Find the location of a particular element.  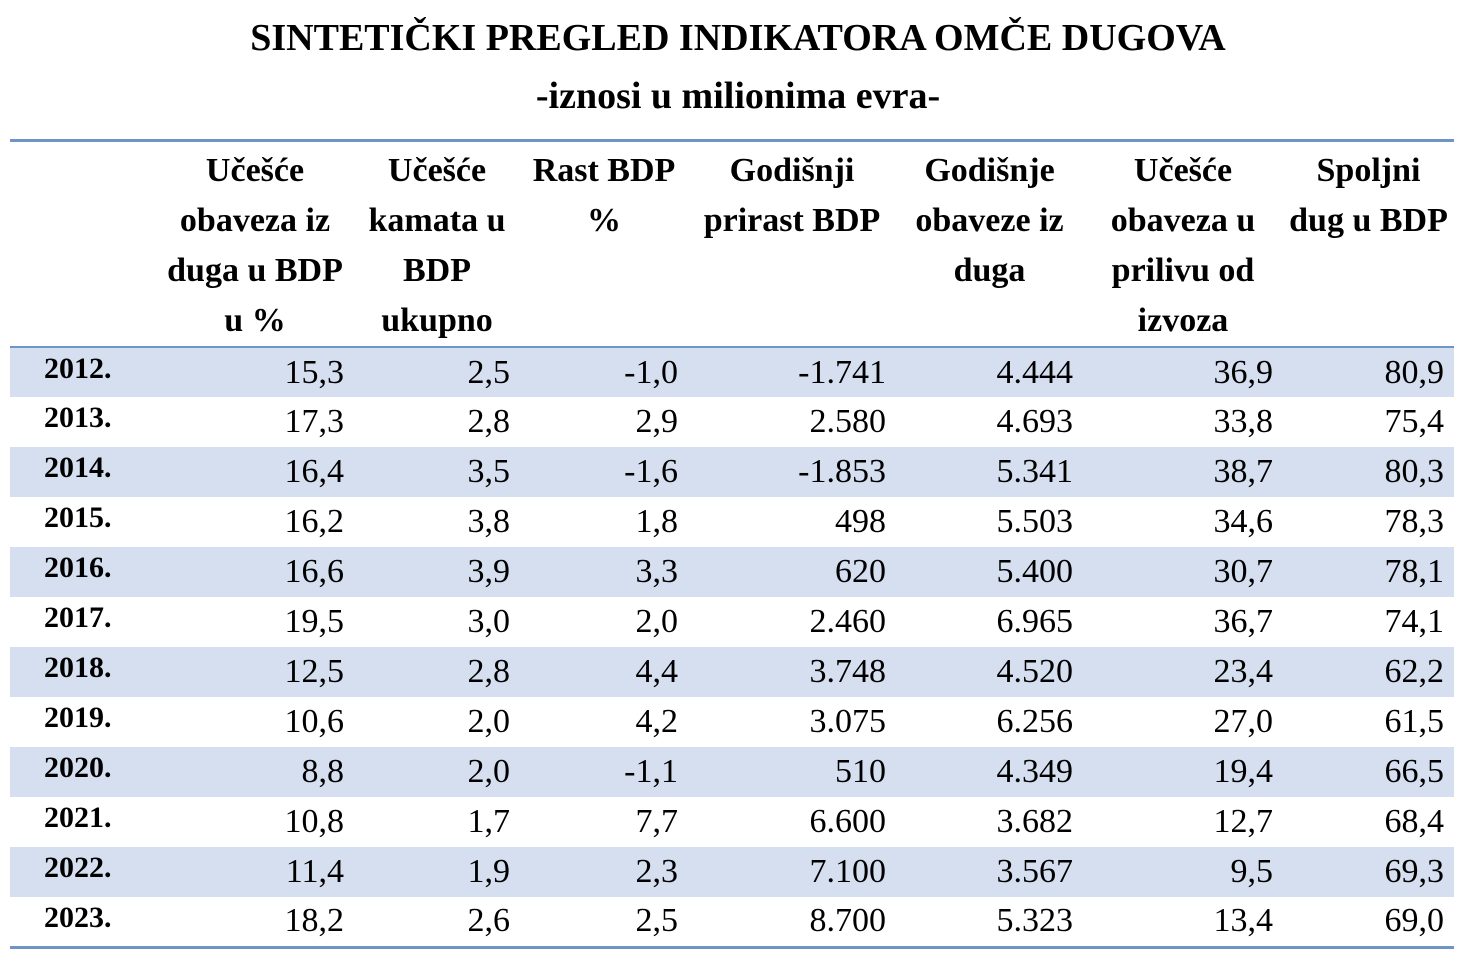

year-cell: 2018. is located at coordinates (83, 672).